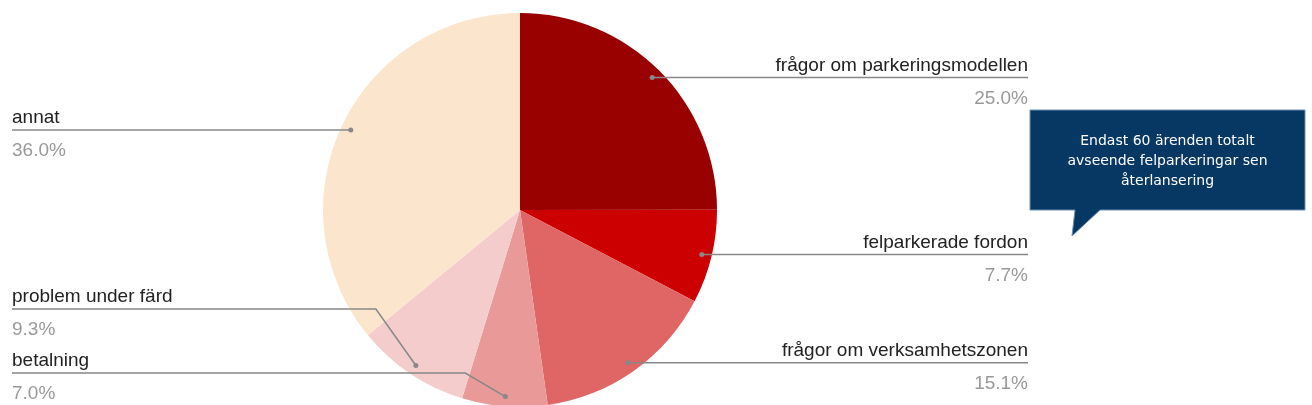 Image resolution: width=1312 pixels, height=405 pixels. I want to click on data-label: 25.0%, so click(1001, 97).